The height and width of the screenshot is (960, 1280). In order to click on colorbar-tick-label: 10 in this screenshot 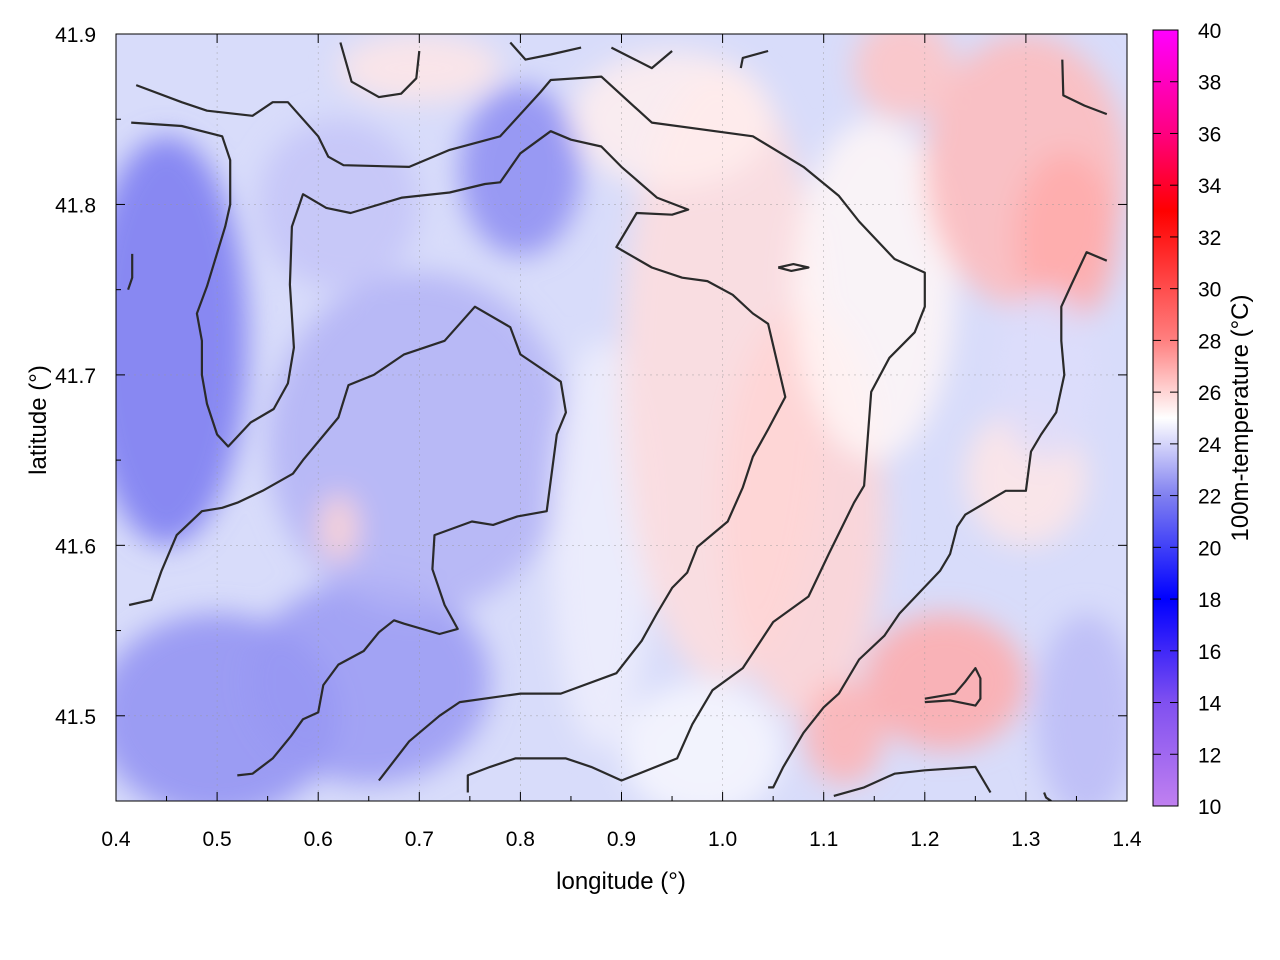, I will do `click(1209, 807)`.